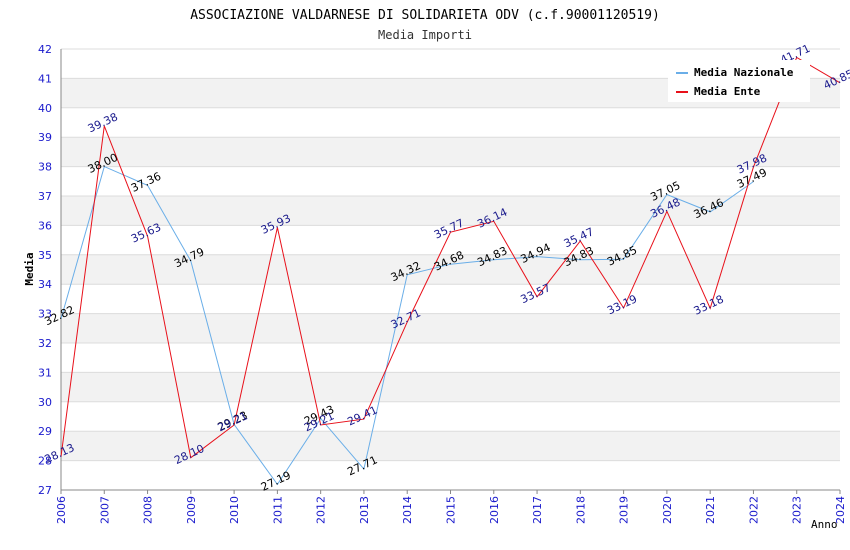 The width and height of the screenshot is (850, 550). I want to click on y-axis-ticks: 27 28 29 30 31 32 33 34 35 36 37 38 39 40 41 42, so click(45, 270).